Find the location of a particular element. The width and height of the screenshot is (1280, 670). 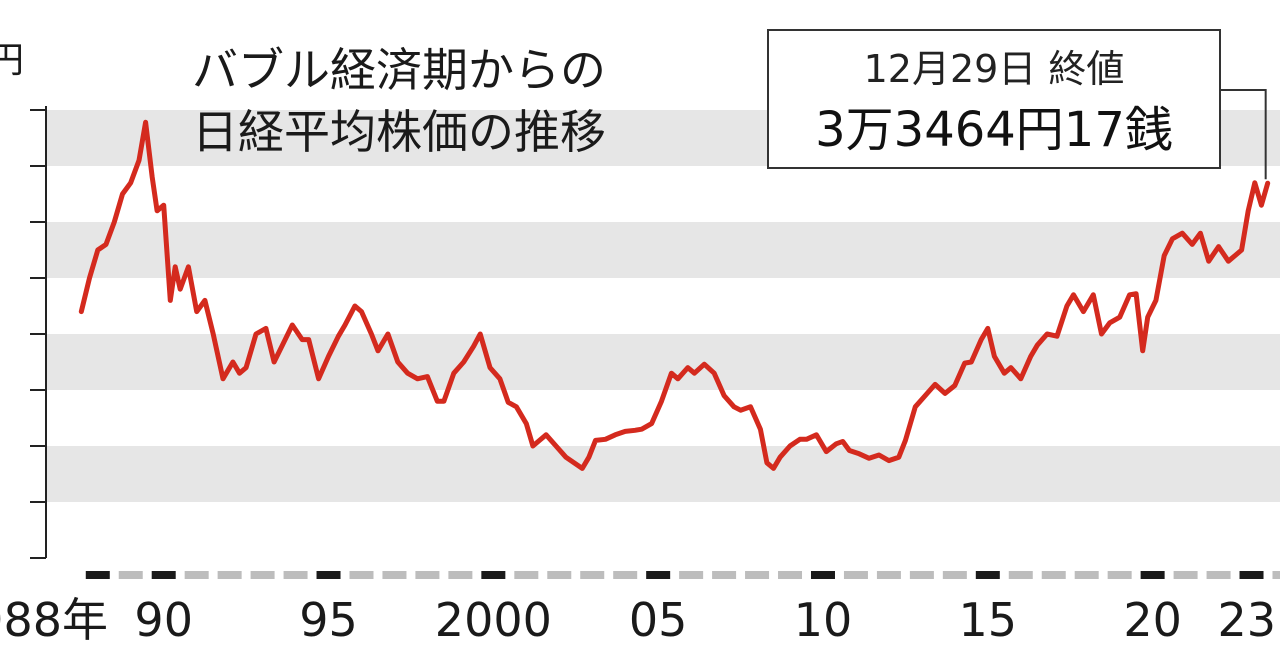

x-tick-labels: 1988年 90 95 2000 05 10 15 20 23 is located at coordinates (638, 620).